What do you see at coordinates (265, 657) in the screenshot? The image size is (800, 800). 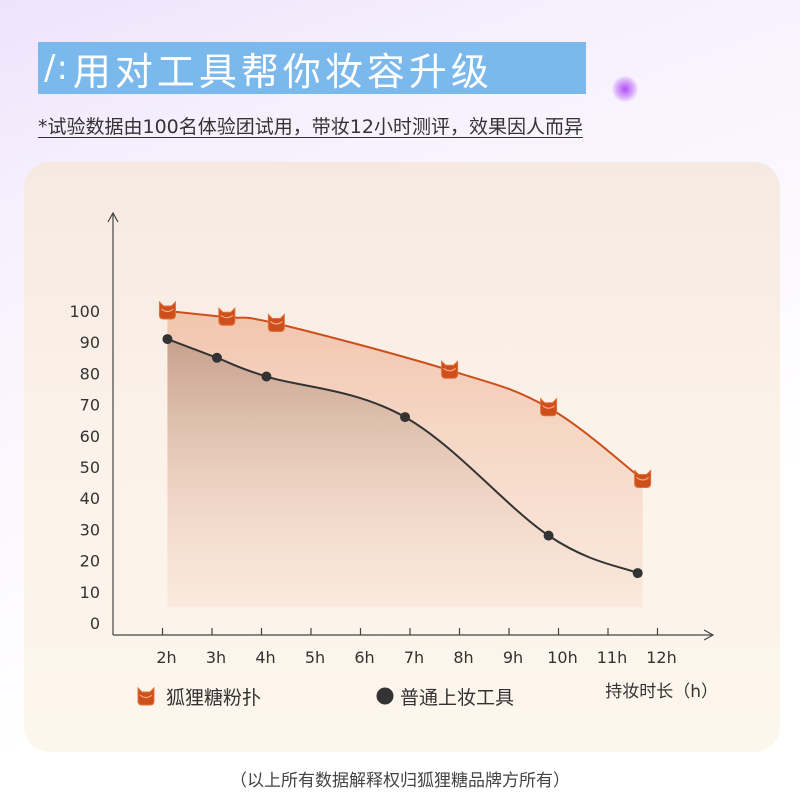 I see `x-tick-label: 4h` at bounding box center [265, 657].